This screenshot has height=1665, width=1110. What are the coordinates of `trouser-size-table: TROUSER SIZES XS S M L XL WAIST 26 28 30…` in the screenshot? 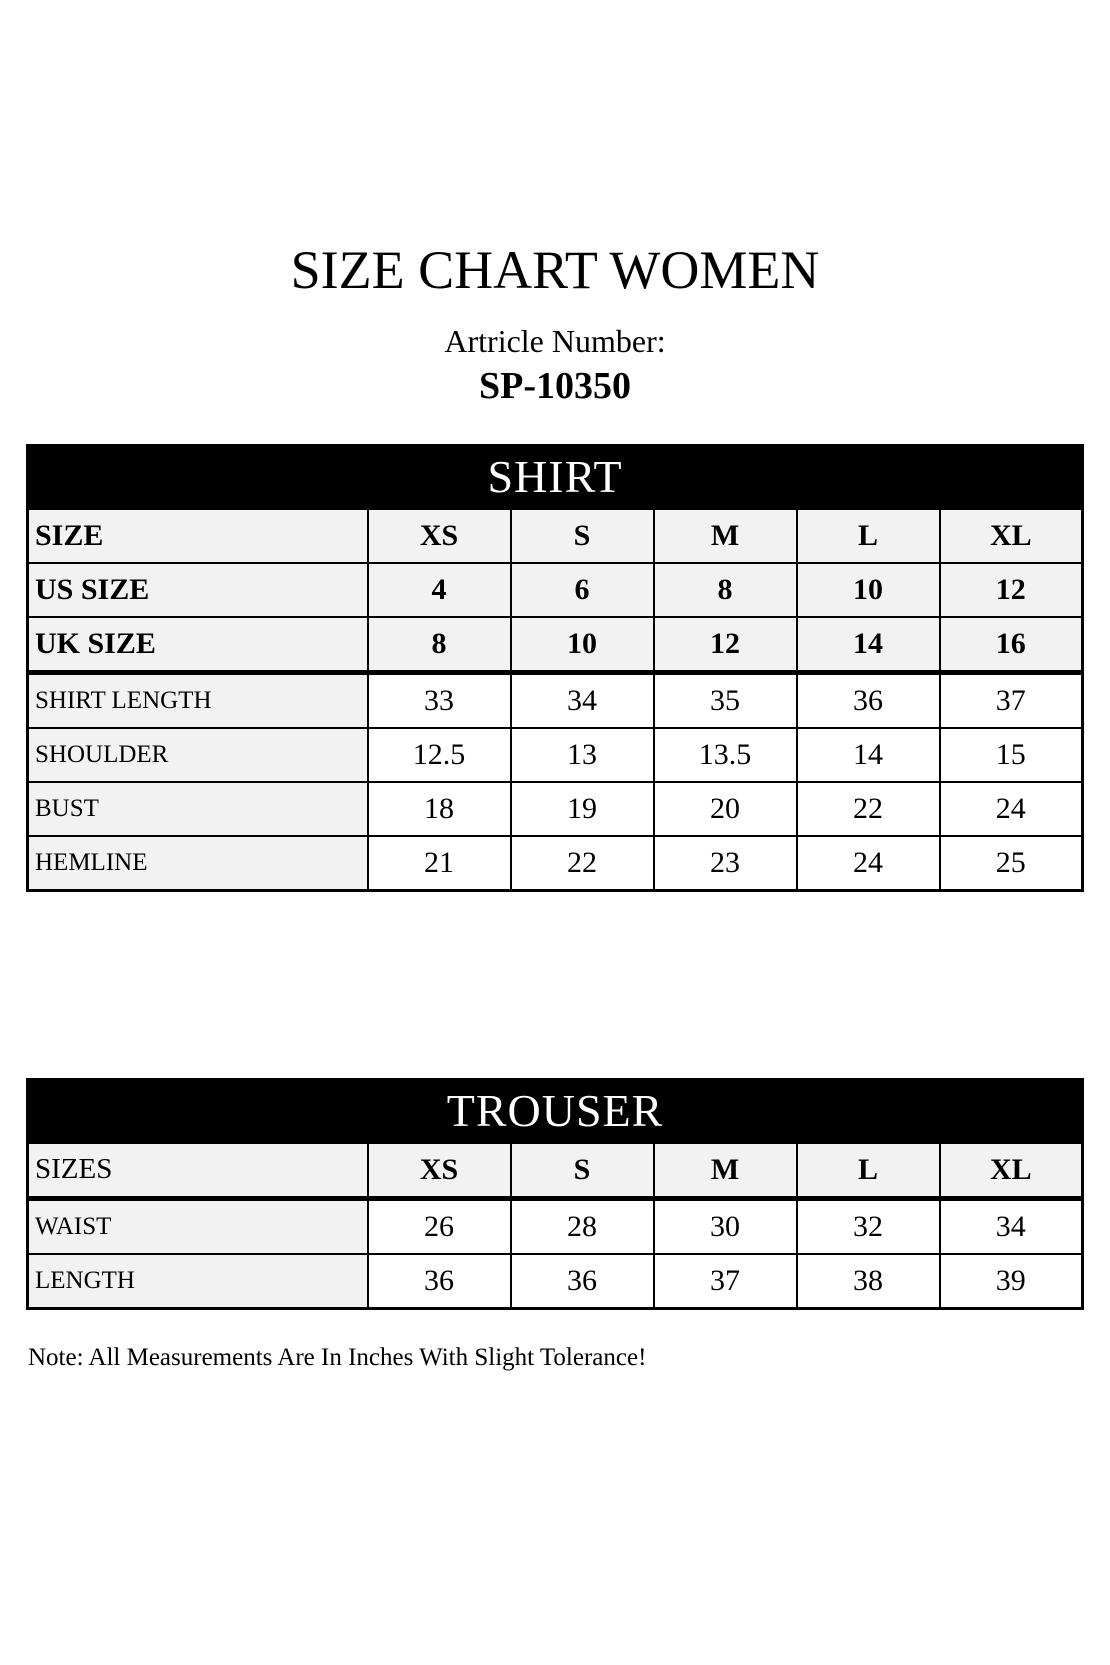 It's located at (555, 1193).